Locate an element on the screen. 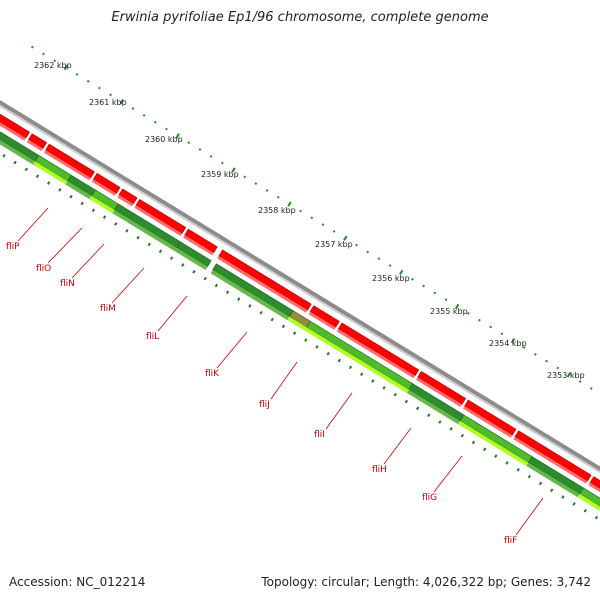  kbp-tick-label: 2353 kbp is located at coordinates (566, 375).